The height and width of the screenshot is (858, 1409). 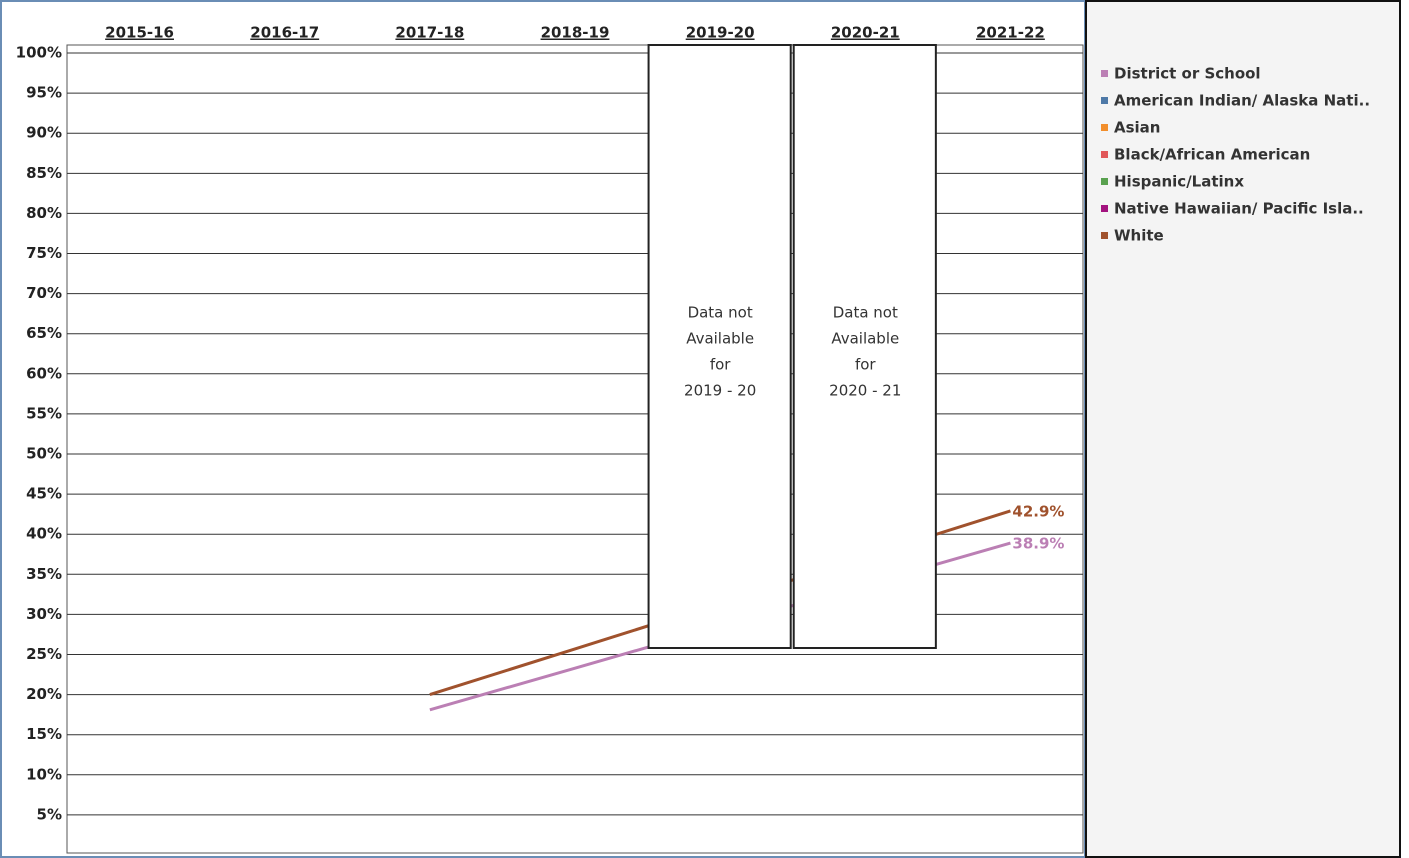 I want to click on legend-label: Hispanic/Latinx, so click(x=1179, y=182).